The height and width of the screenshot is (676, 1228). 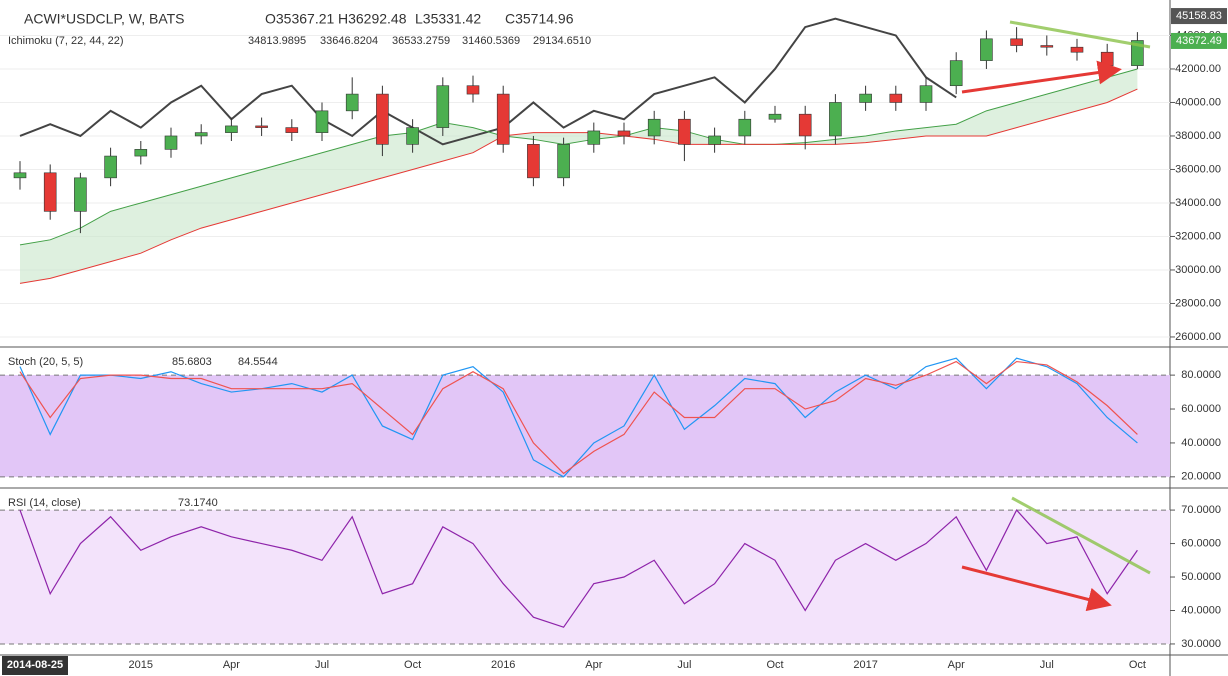 What do you see at coordinates (448, 19) in the screenshot?
I see `ohlc-value: L35331.42` at bounding box center [448, 19].